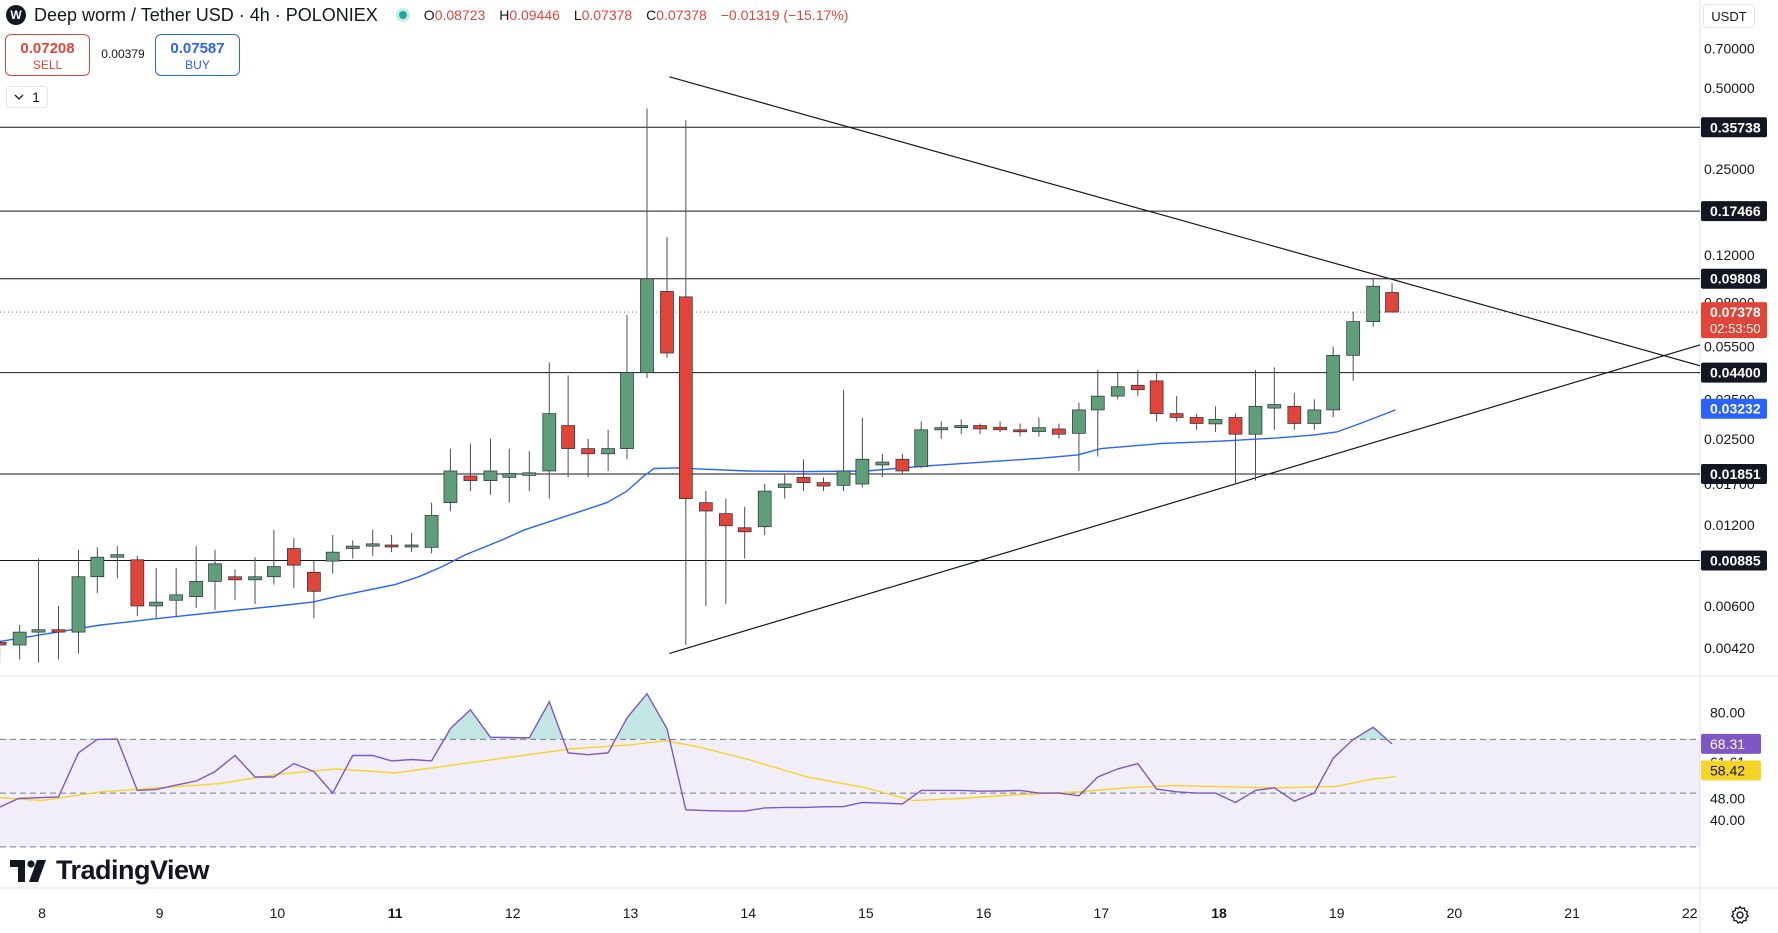 The height and width of the screenshot is (933, 1778). Describe the element at coordinates (16, 15) in the screenshot. I see `symbol-logo: W` at that location.